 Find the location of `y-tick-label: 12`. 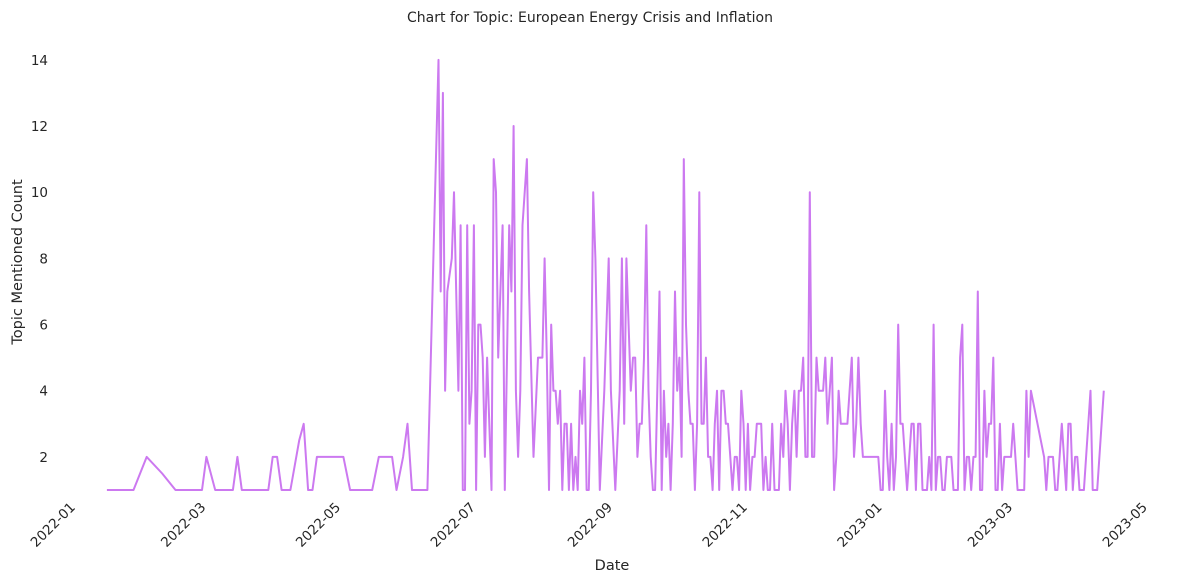

y-tick-label: 12 is located at coordinates (39, 127).